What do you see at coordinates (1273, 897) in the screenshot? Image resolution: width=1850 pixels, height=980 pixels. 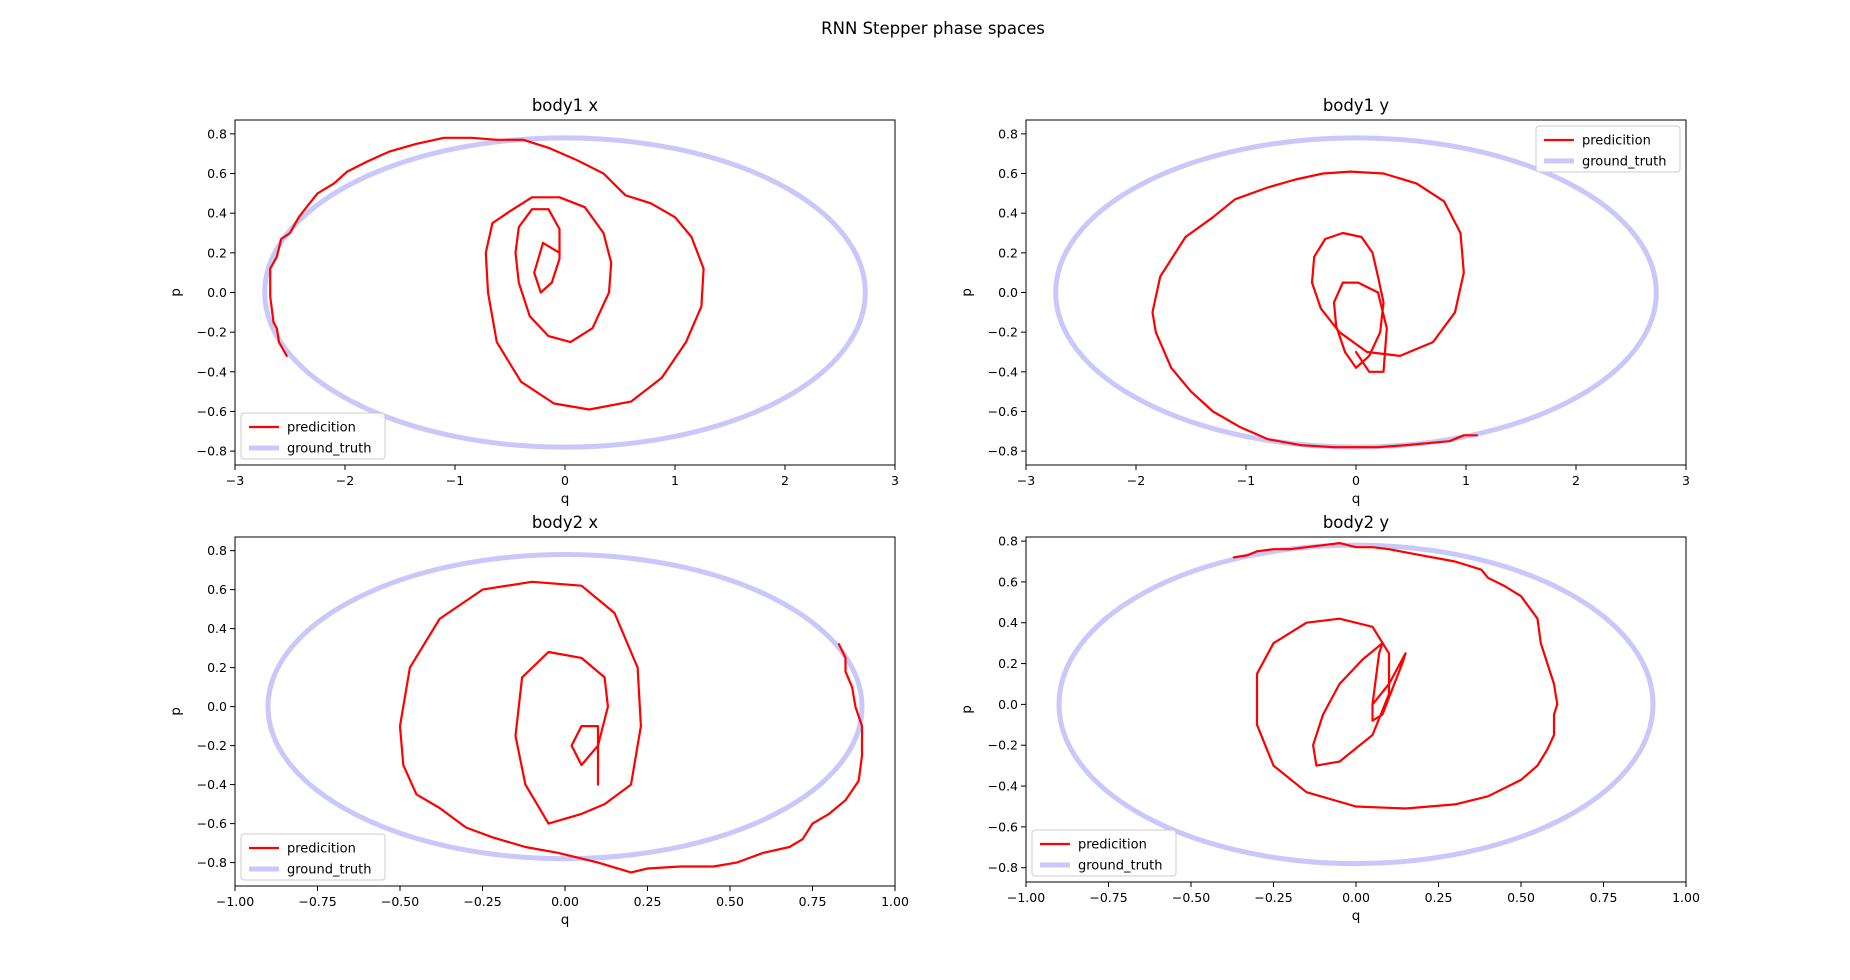 I see `x-tick-label: −0.25` at bounding box center [1273, 897].